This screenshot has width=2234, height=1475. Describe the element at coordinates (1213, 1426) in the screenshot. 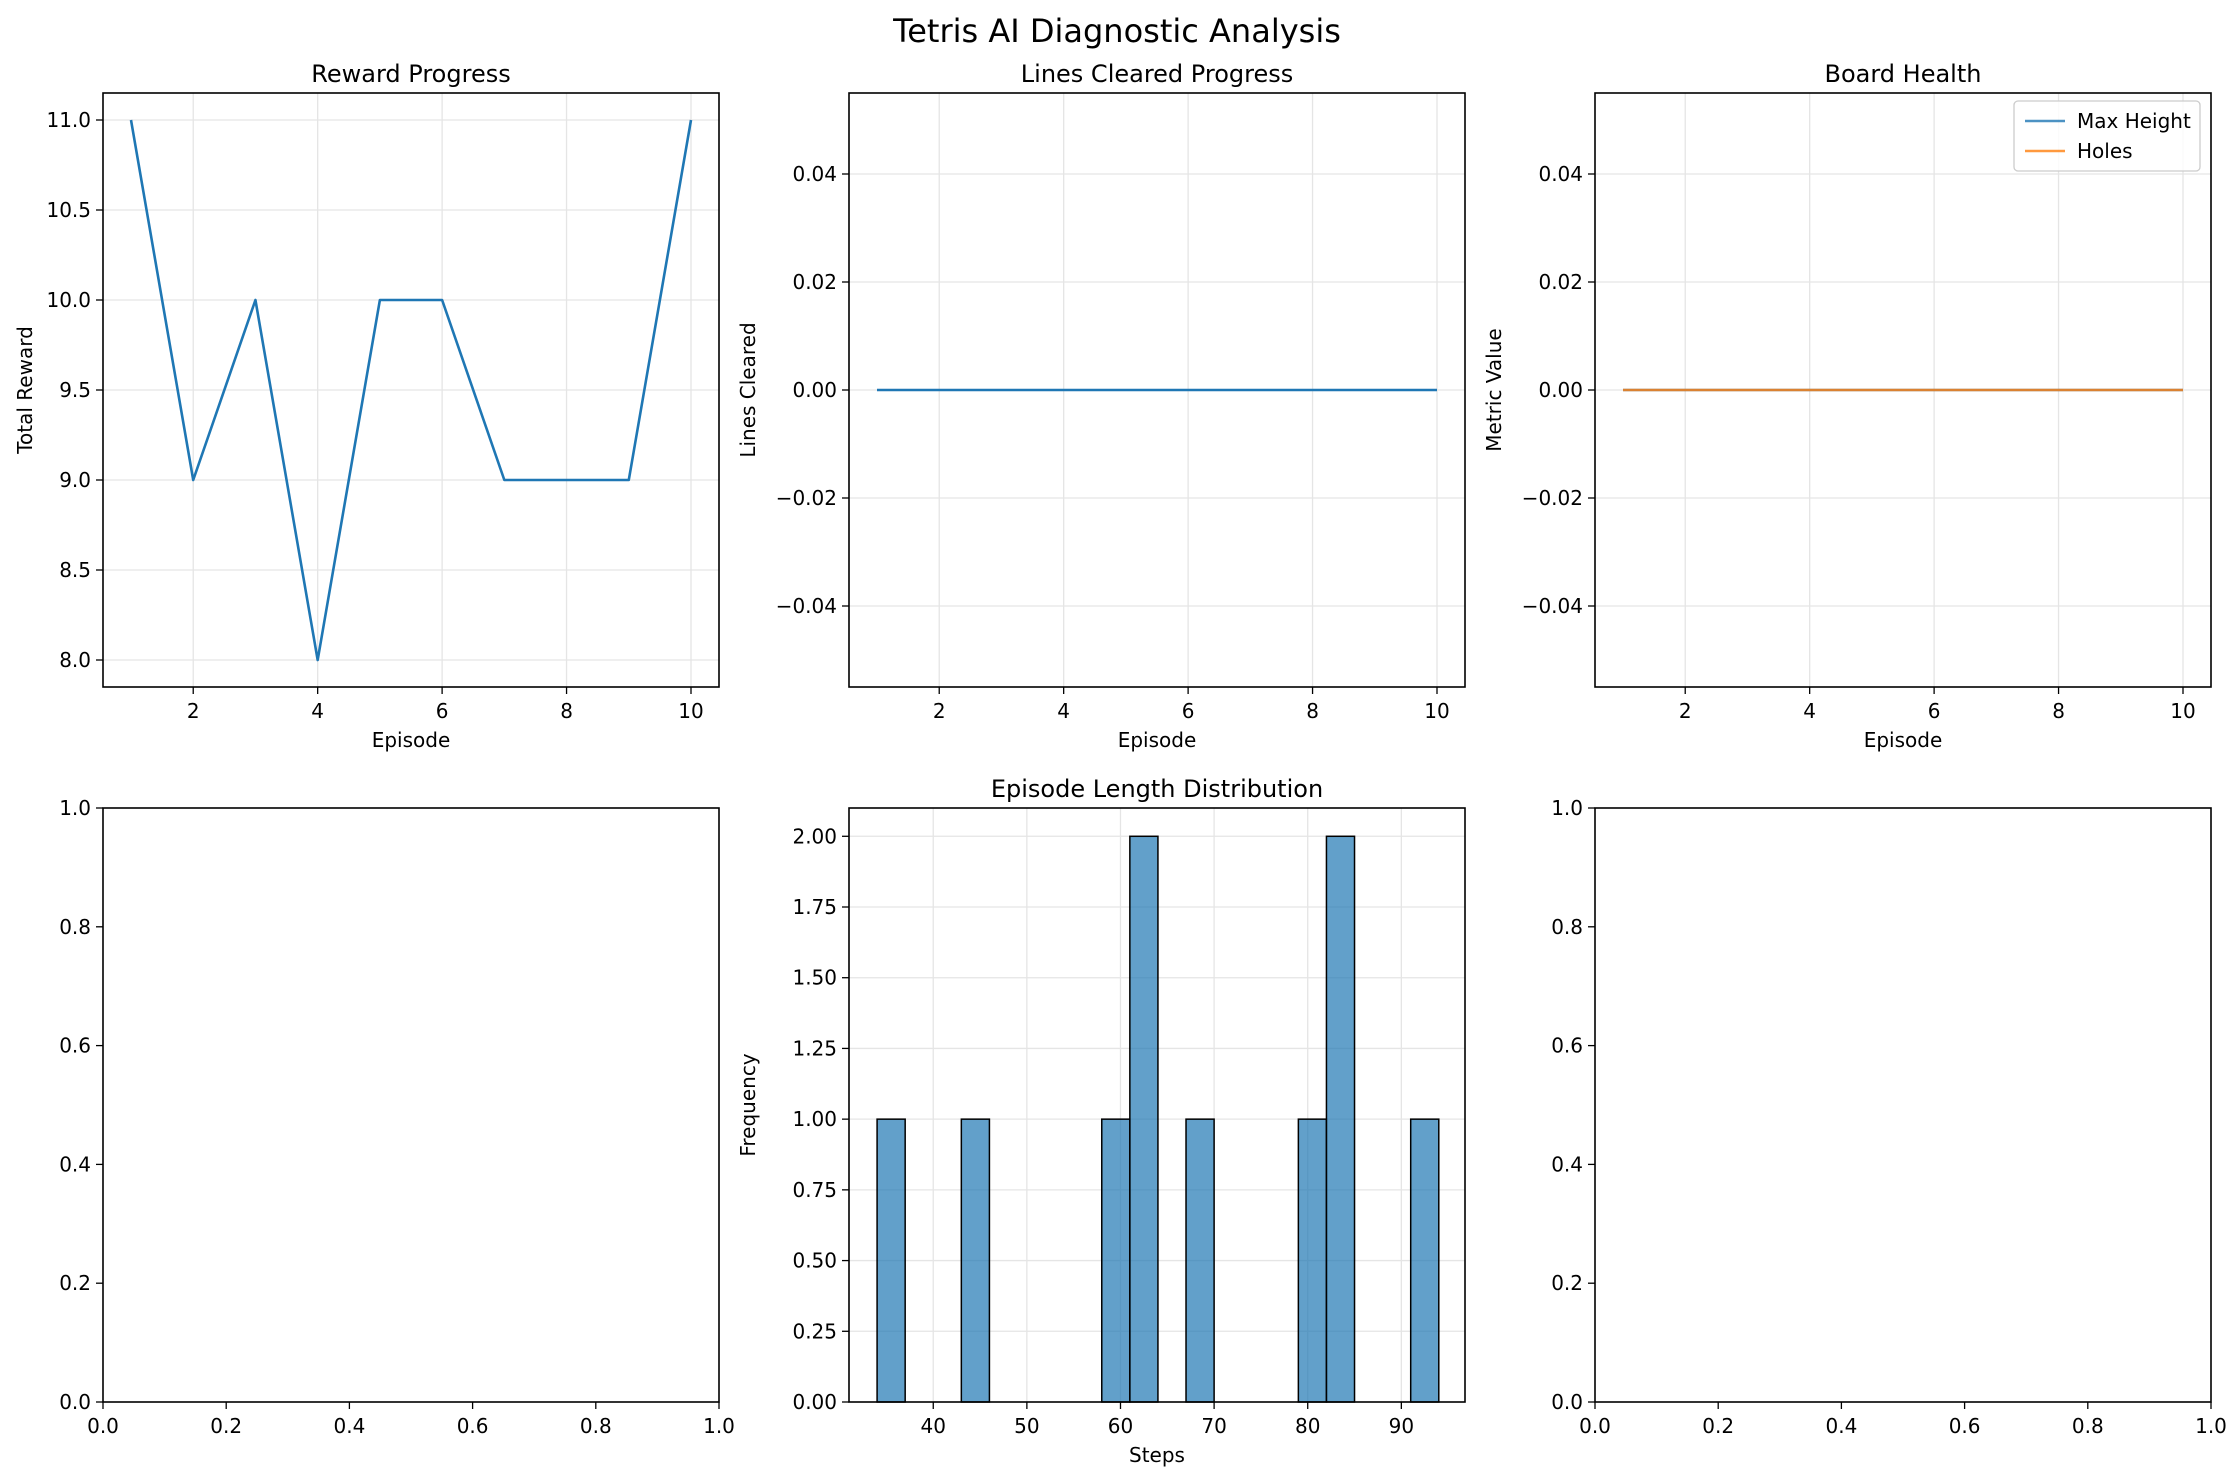

I see `x-tick-label: 70` at that location.